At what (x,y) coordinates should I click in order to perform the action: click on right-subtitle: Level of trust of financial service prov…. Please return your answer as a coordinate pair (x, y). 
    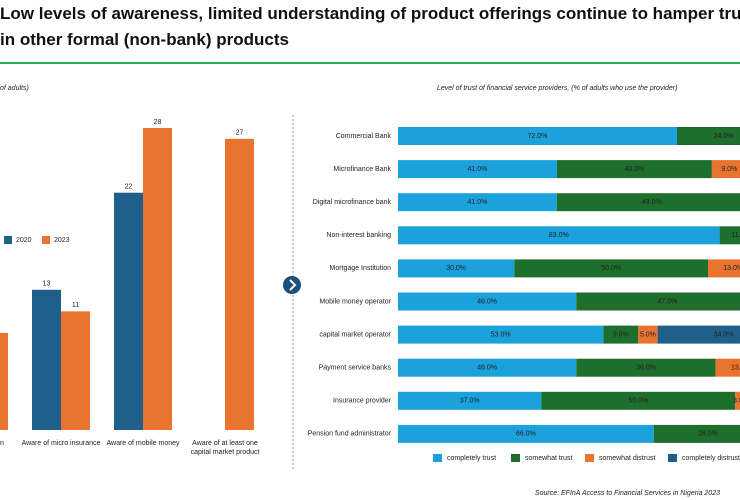
    Looking at the image, I should click on (557, 88).